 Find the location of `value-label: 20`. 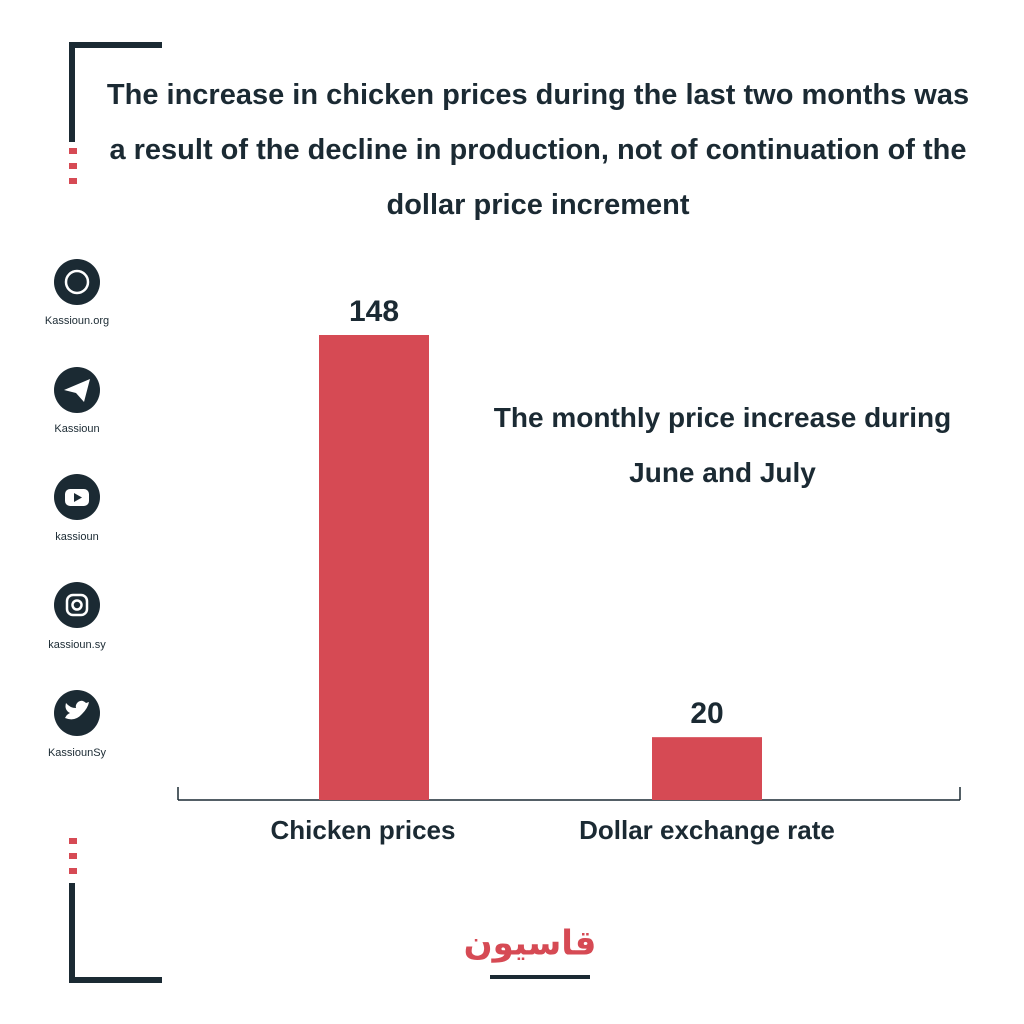

value-label: 20 is located at coordinates (706, 713).